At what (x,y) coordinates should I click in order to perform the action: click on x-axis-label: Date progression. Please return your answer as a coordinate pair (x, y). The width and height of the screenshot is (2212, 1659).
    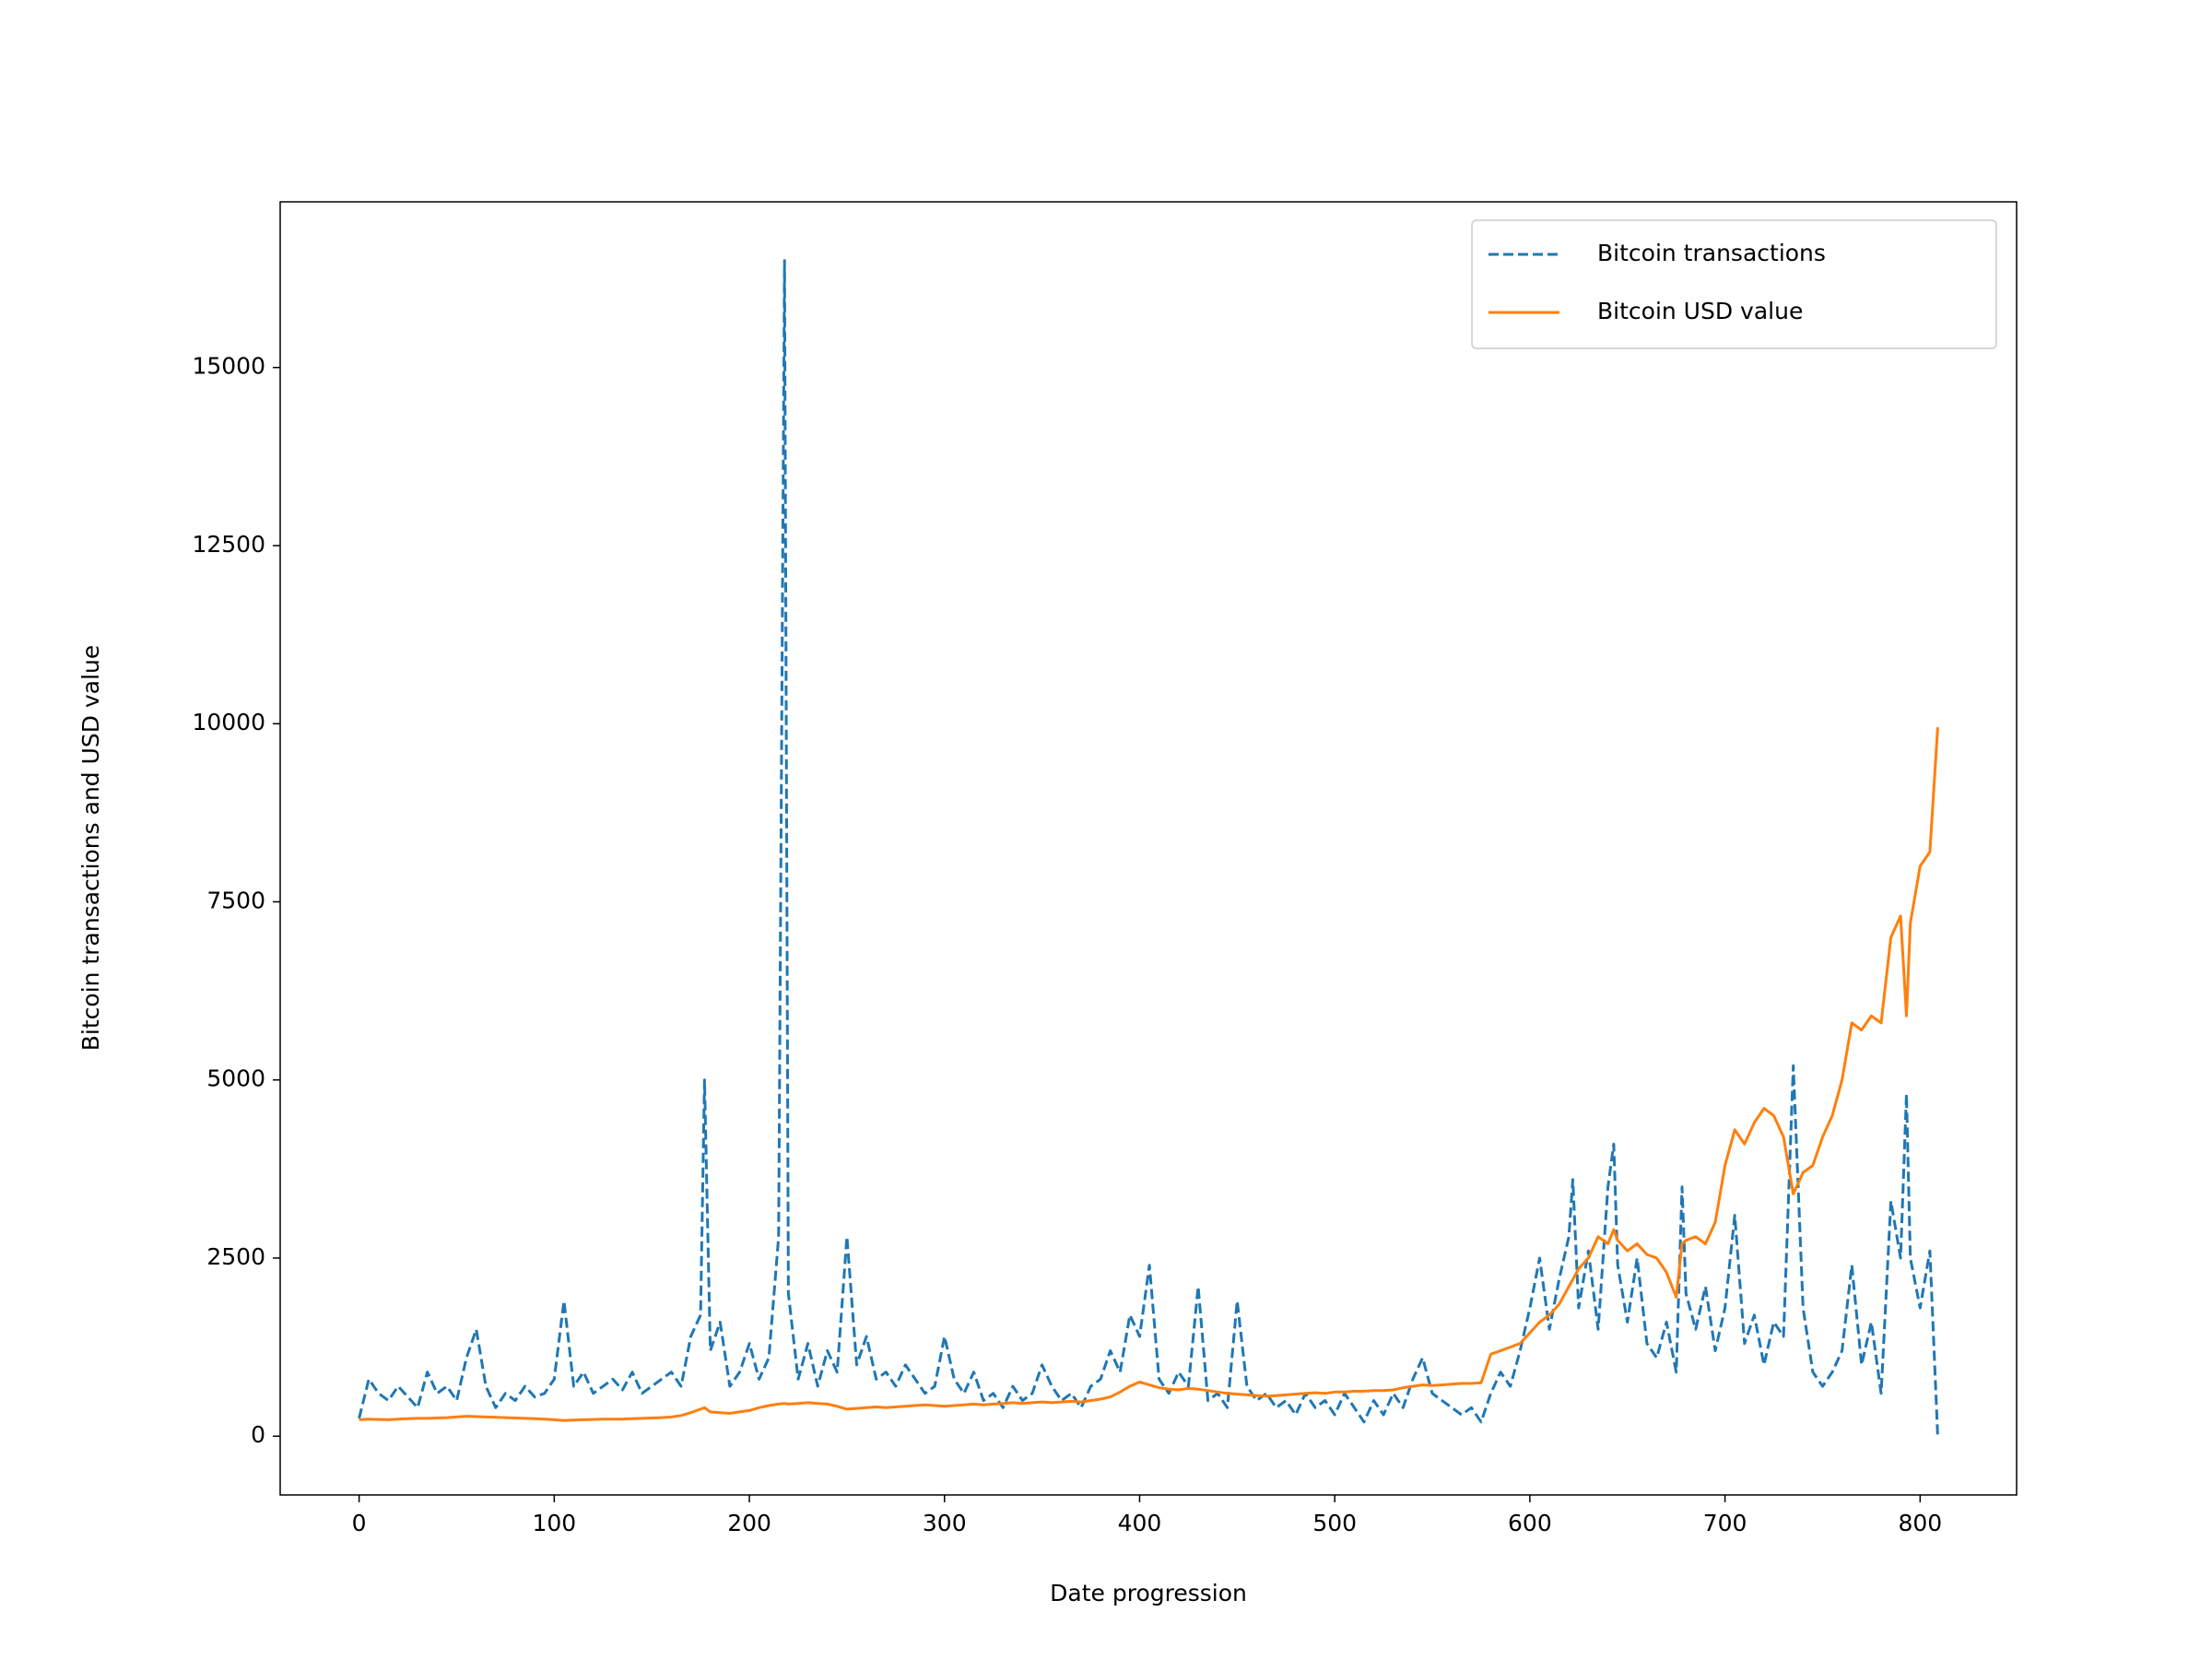
    Looking at the image, I should click on (1148, 1593).